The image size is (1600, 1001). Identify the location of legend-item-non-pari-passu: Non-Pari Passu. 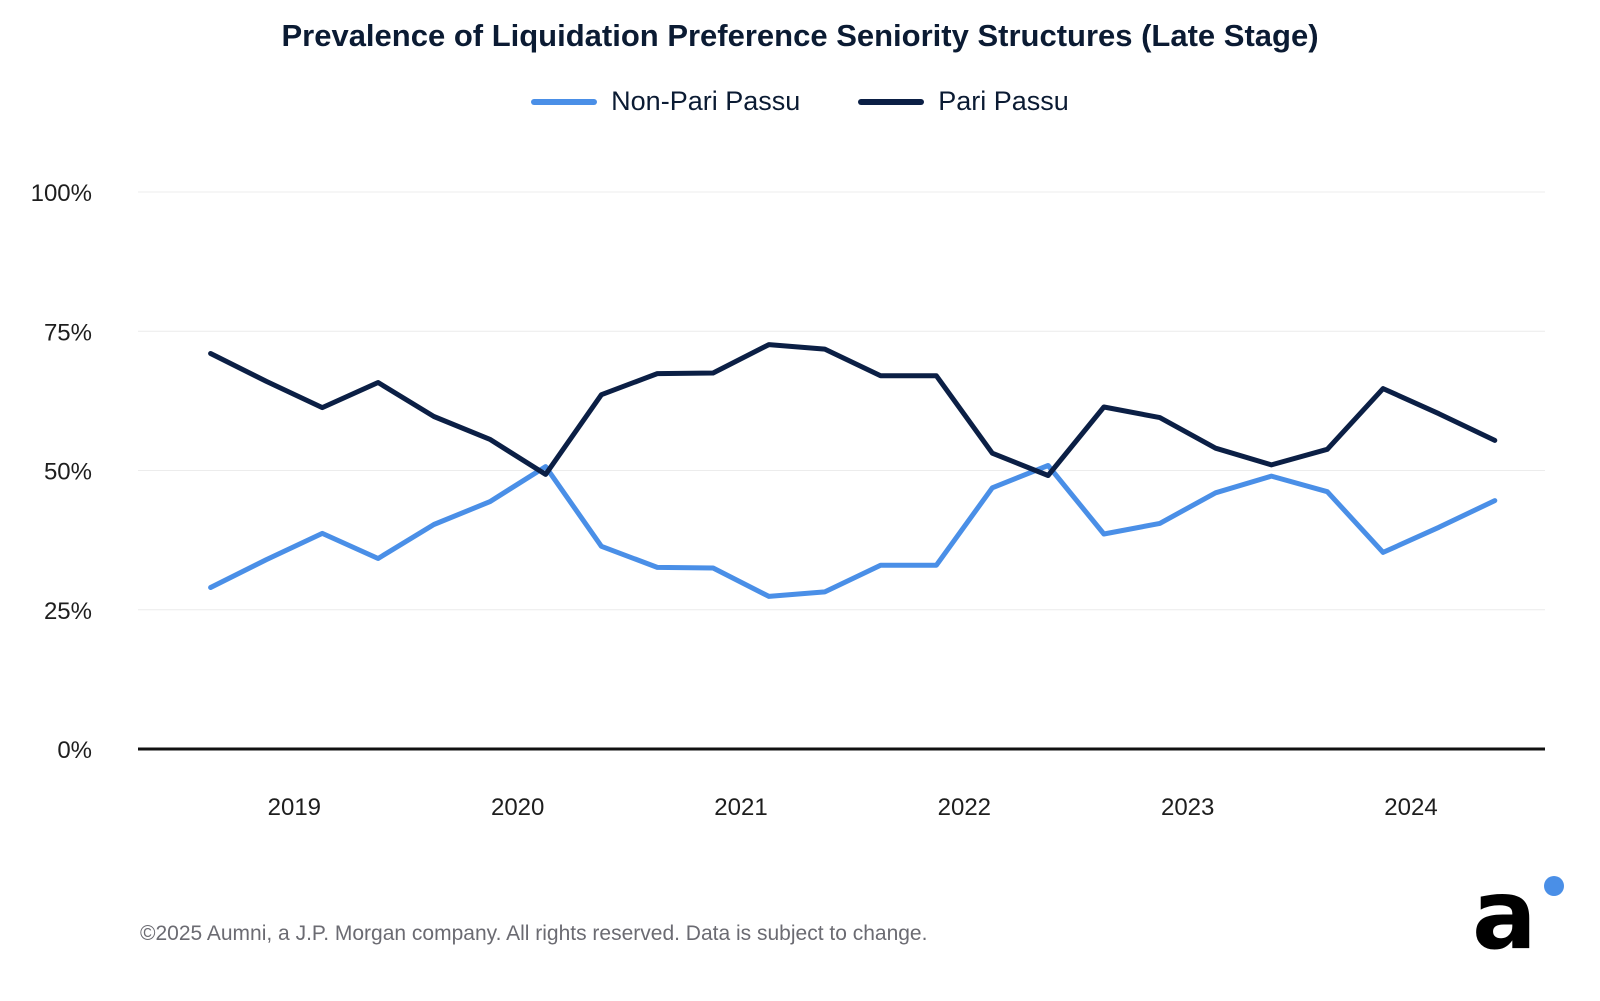
(665, 101).